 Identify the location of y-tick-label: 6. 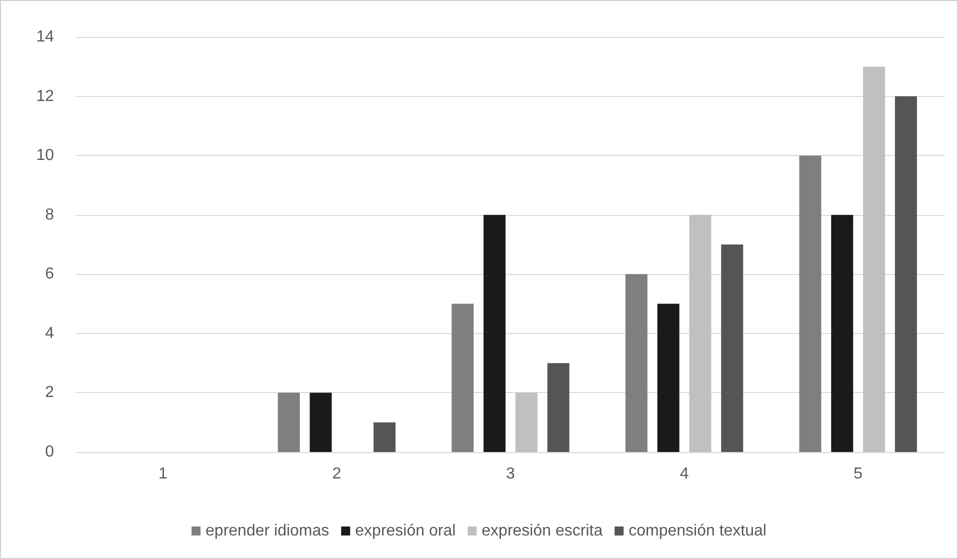
(49, 274).